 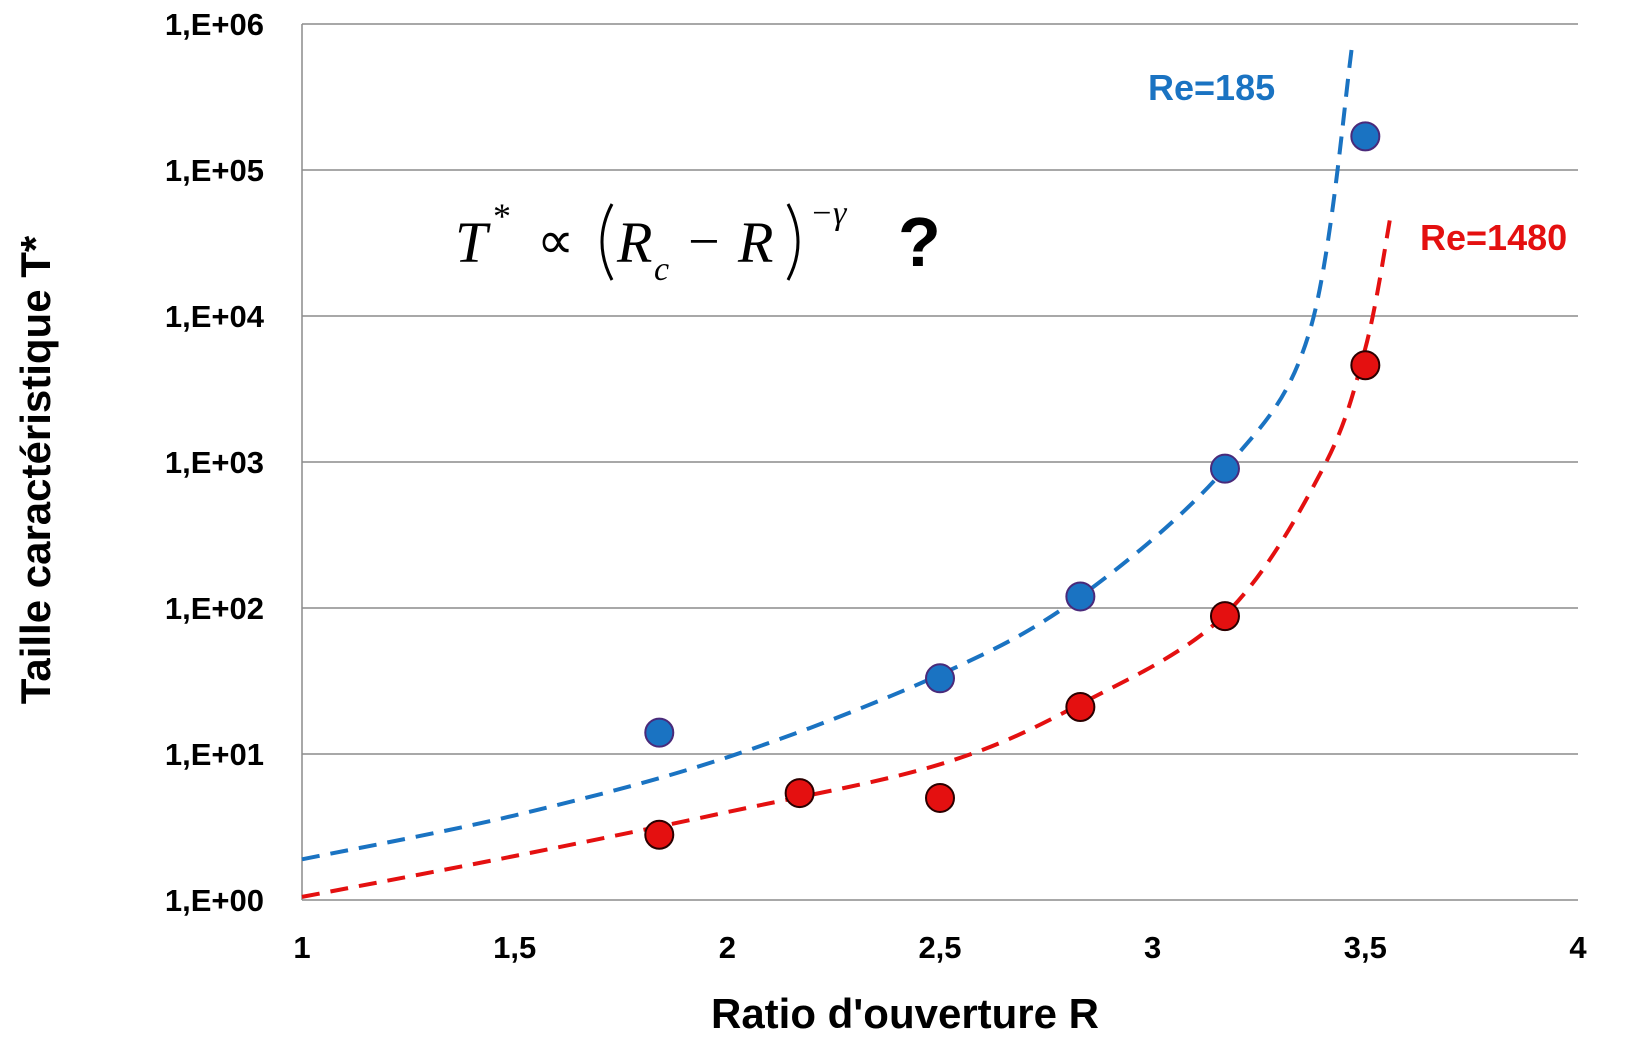 I want to click on x-axis-title: Ratio d'ouverture R, so click(x=905, y=1013).